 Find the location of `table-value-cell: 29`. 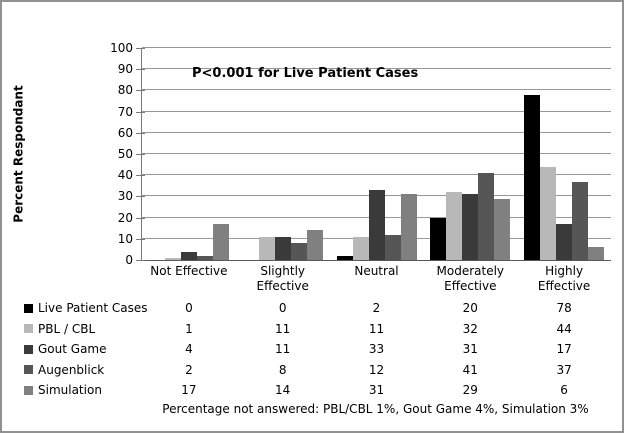

table-value-cell: 29 is located at coordinates (470, 390).